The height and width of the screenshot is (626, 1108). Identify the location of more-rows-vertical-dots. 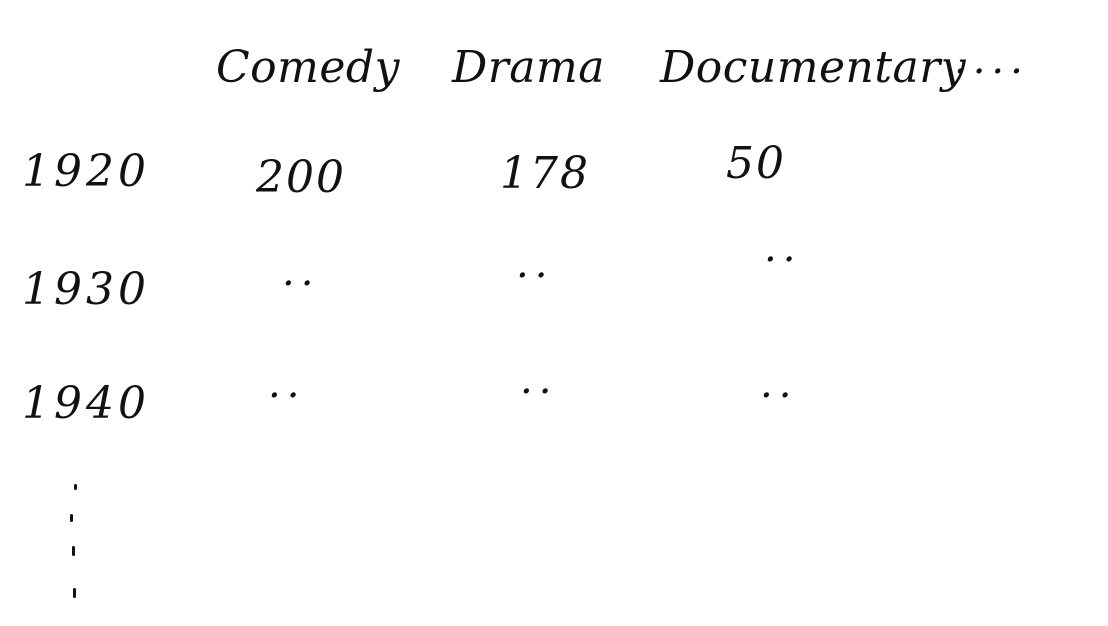
(74, 544).